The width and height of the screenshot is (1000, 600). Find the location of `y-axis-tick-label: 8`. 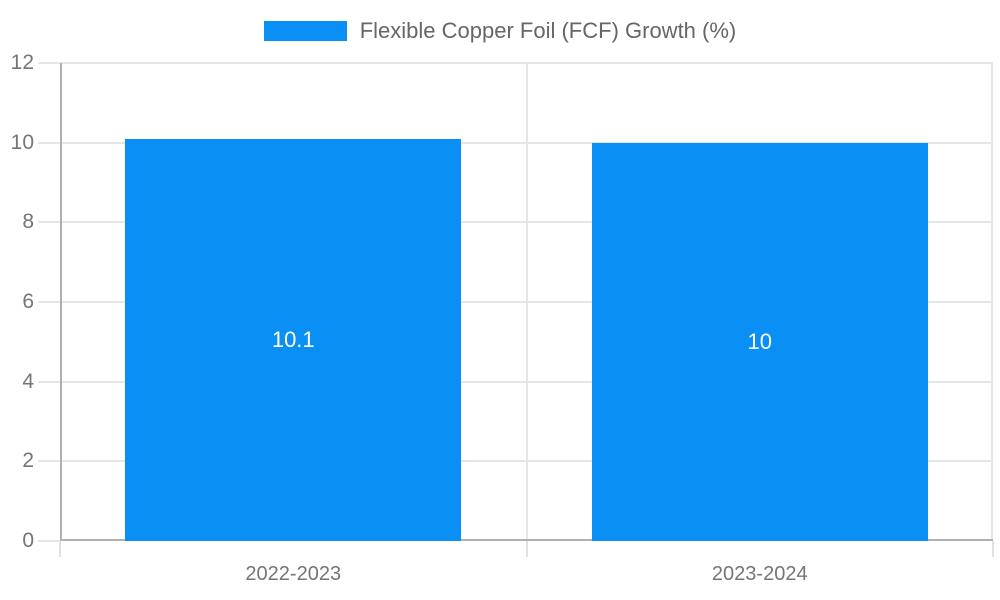

y-axis-tick-label: 8 is located at coordinates (28, 222).